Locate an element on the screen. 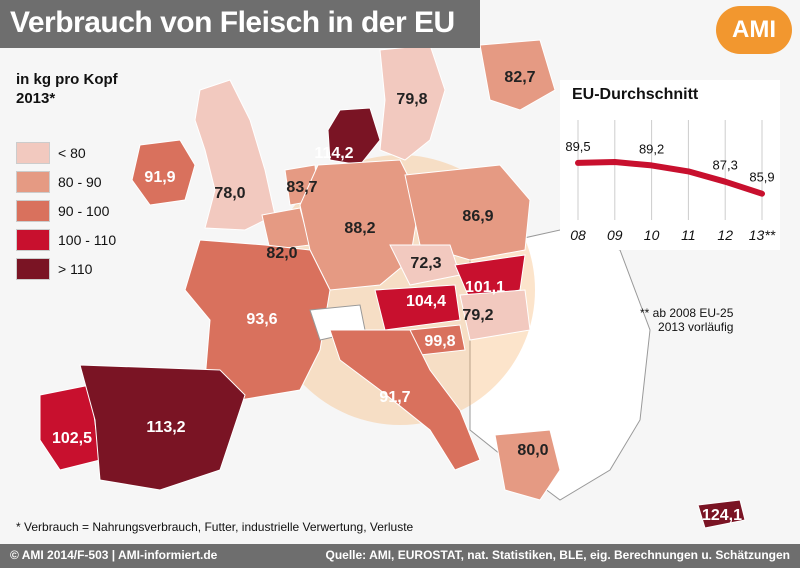 This screenshot has width=800, height=568. country-value-label: 82,0 is located at coordinates (281, 253).